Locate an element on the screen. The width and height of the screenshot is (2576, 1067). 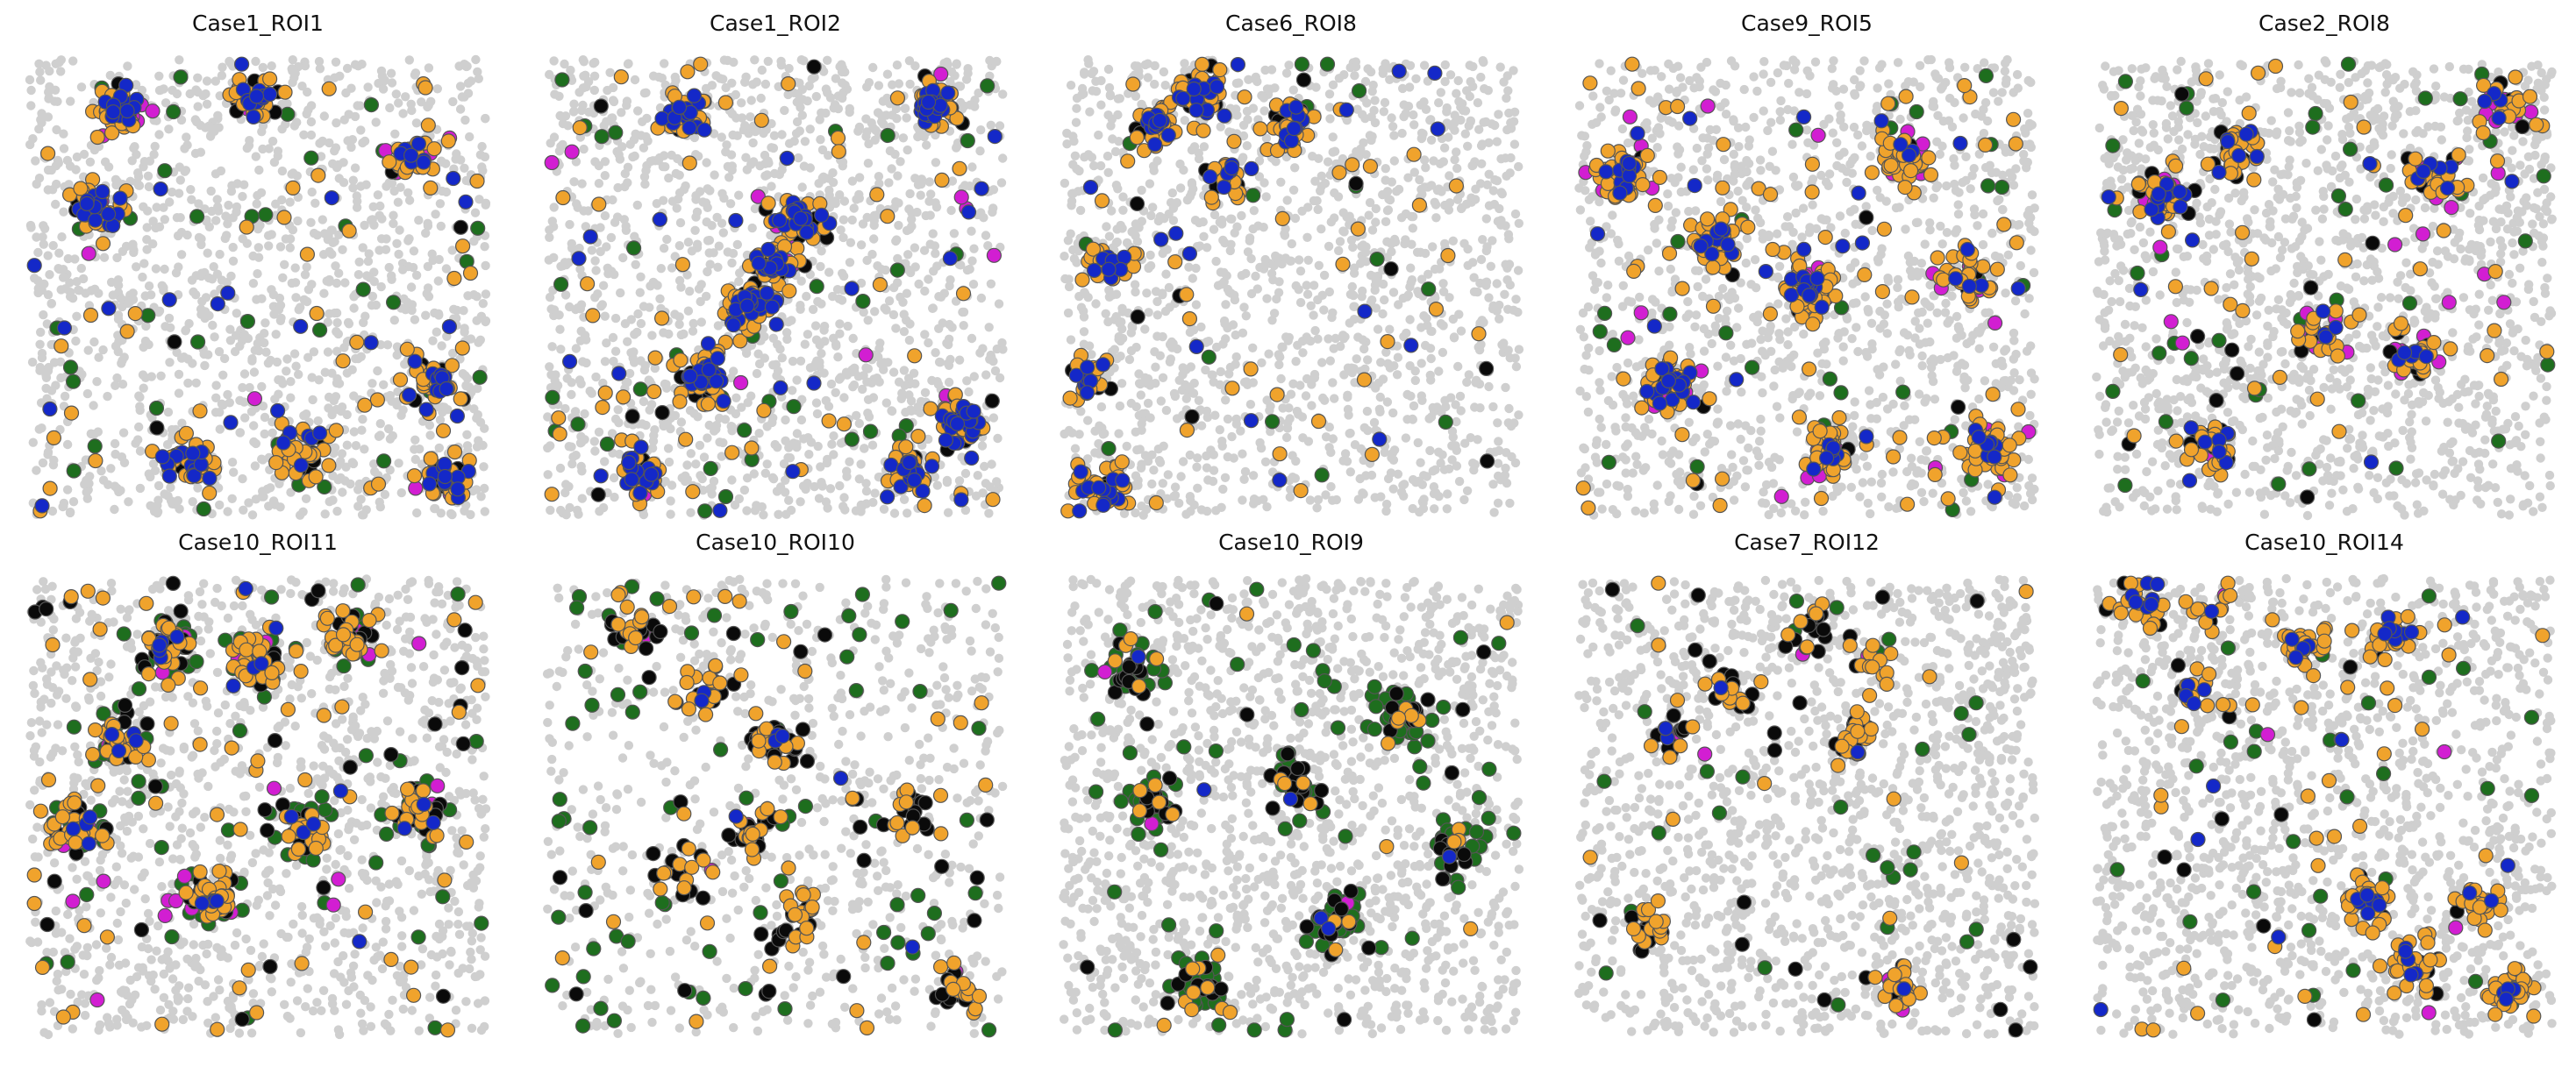
black-cell-point is located at coordinates (601, 106).